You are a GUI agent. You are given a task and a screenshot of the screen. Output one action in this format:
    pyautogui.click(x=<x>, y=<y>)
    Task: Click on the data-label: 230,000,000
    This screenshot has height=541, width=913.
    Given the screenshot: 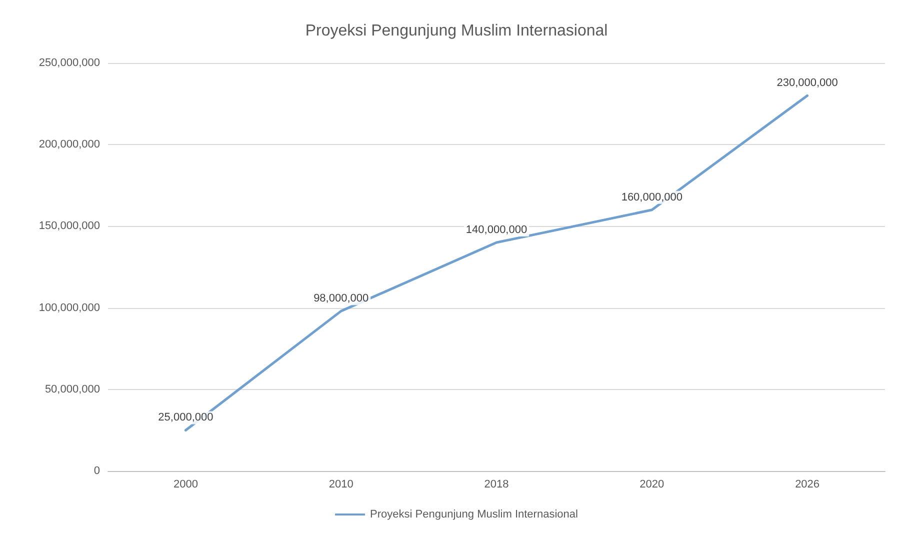 What is the action you would take?
    pyautogui.click(x=807, y=83)
    